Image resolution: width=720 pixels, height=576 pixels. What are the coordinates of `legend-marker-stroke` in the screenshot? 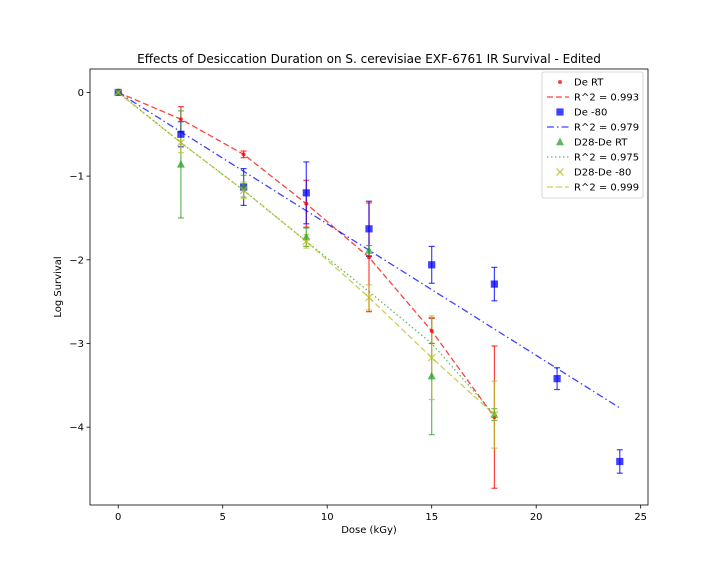 It's located at (560, 172).